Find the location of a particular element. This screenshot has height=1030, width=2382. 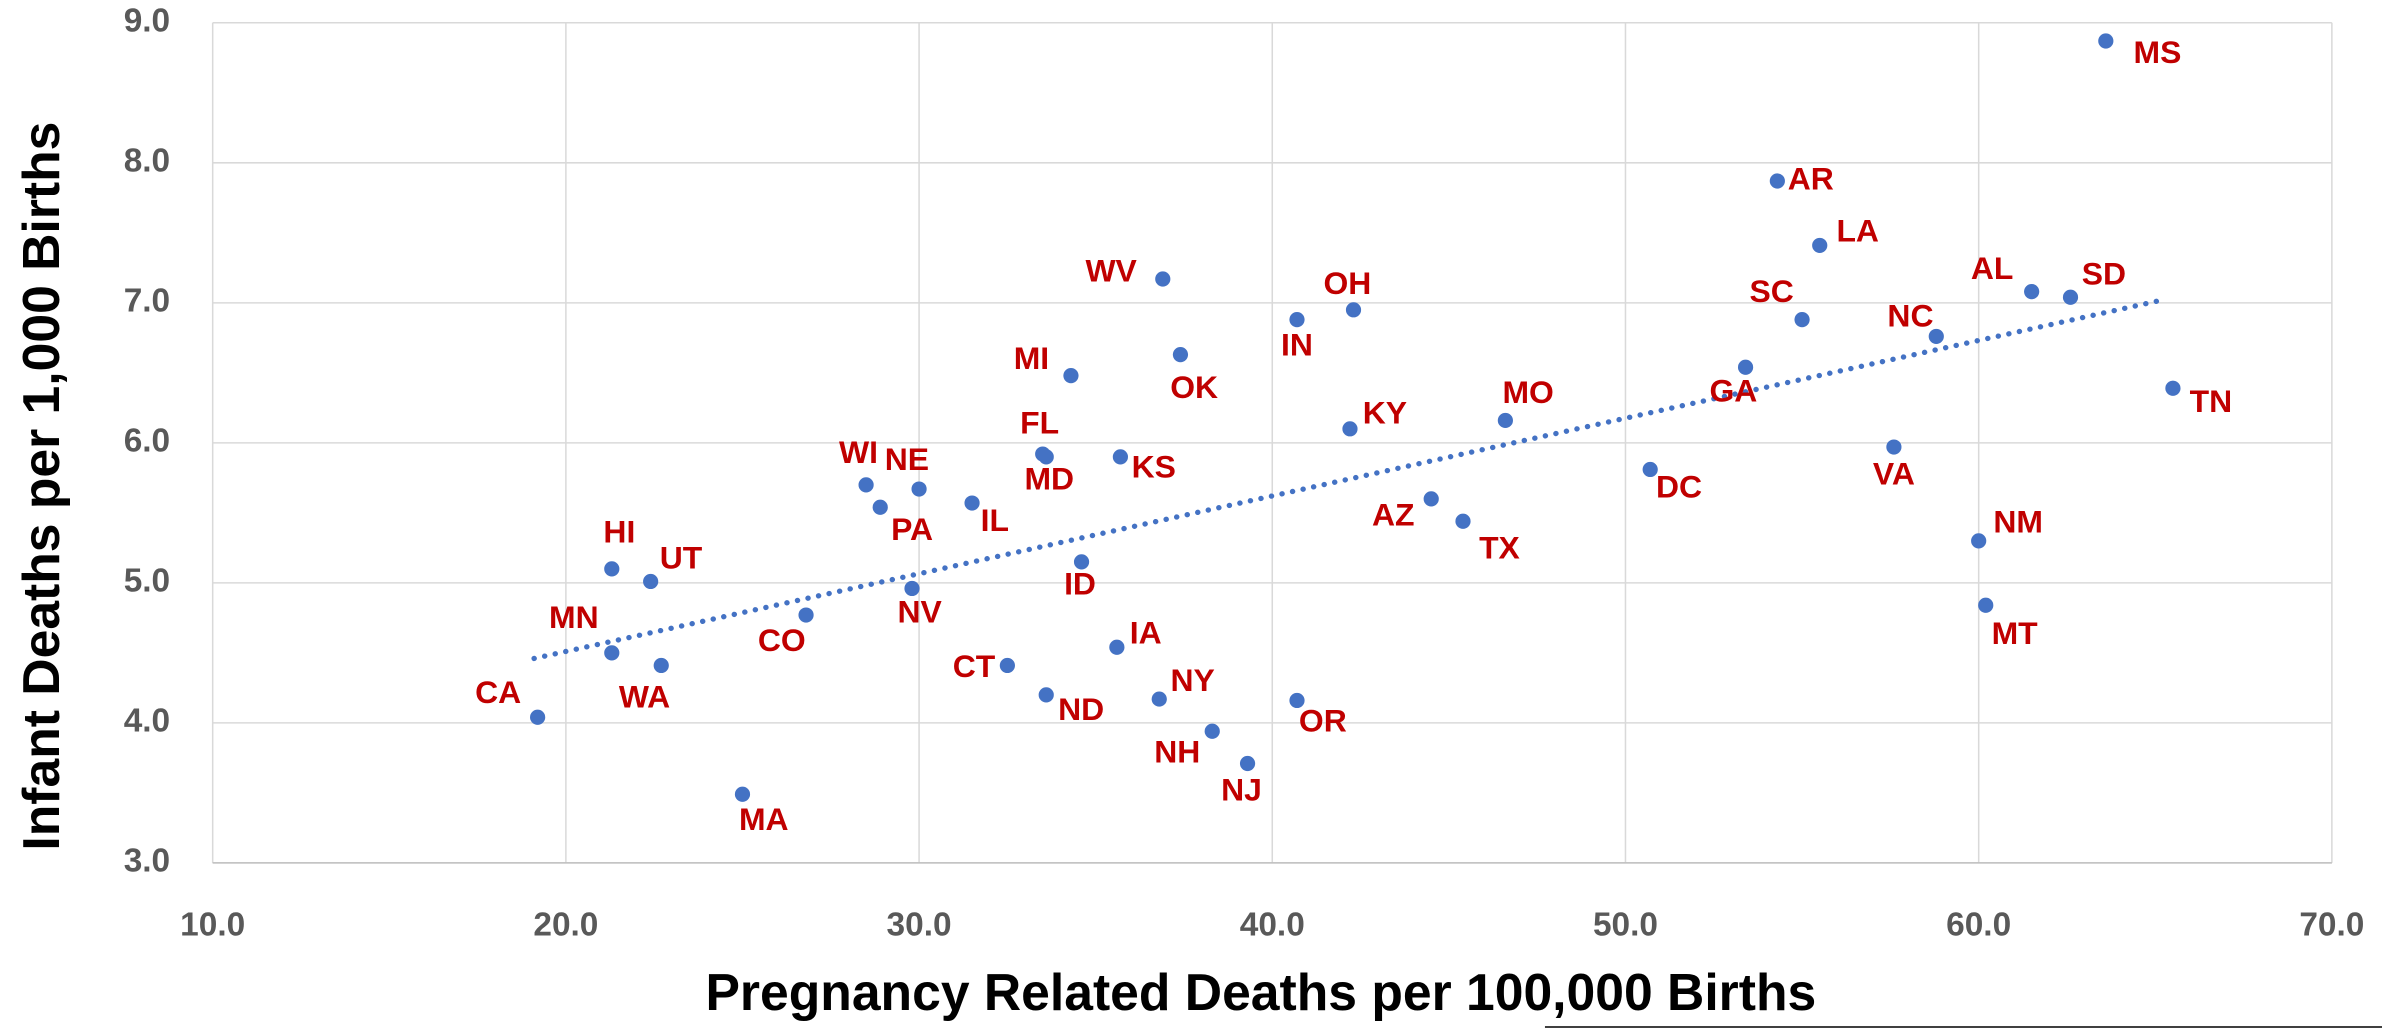

y-tick-label: 8.0 is located at coordinates (147, 161).